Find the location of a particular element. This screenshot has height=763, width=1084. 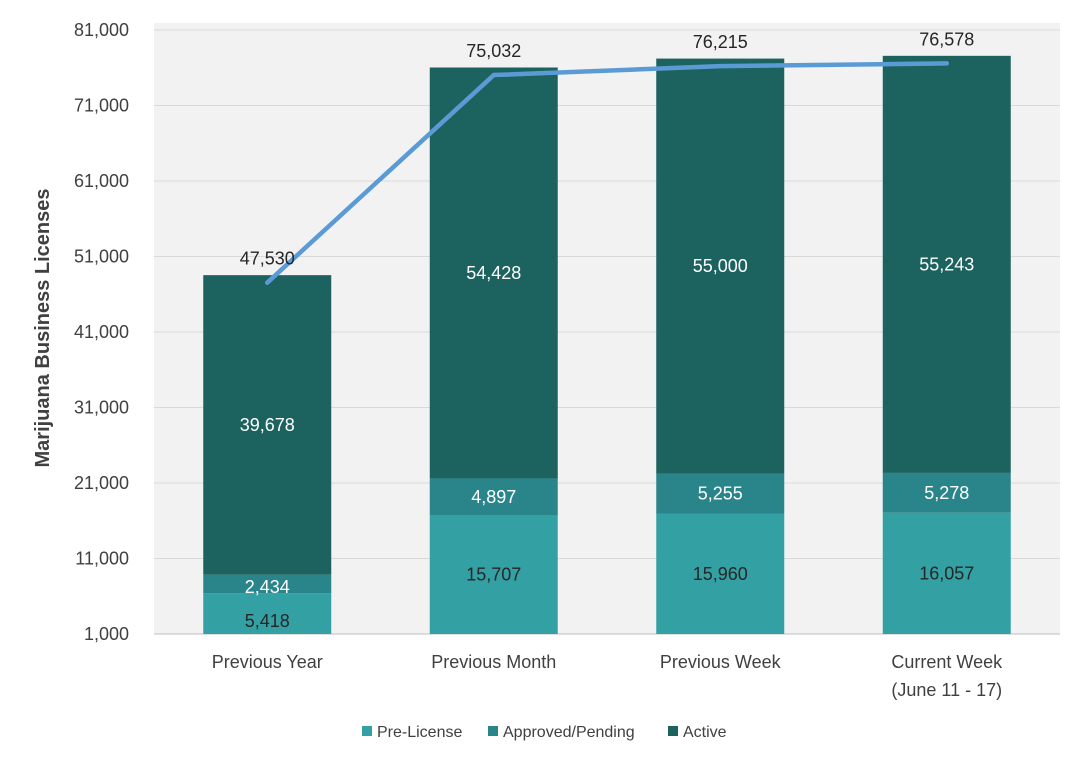

data-label: 15,707 is located at coordinates (493, 575).